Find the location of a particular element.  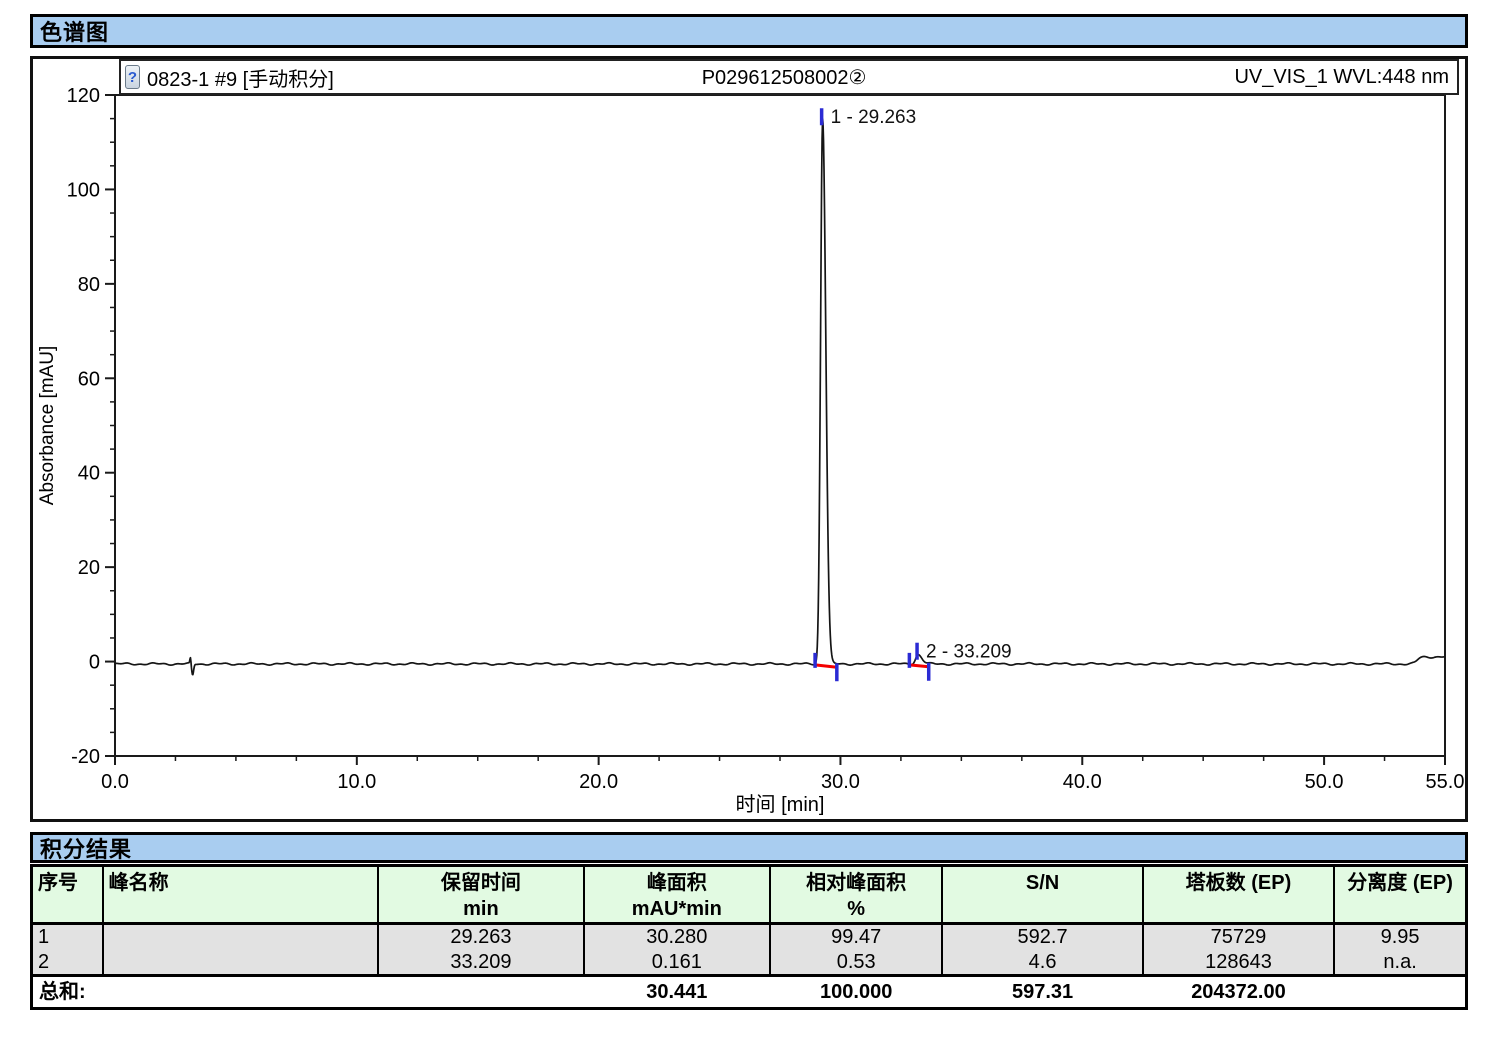

results-section-title: 积分结果 is located at coordinates (86, 849).